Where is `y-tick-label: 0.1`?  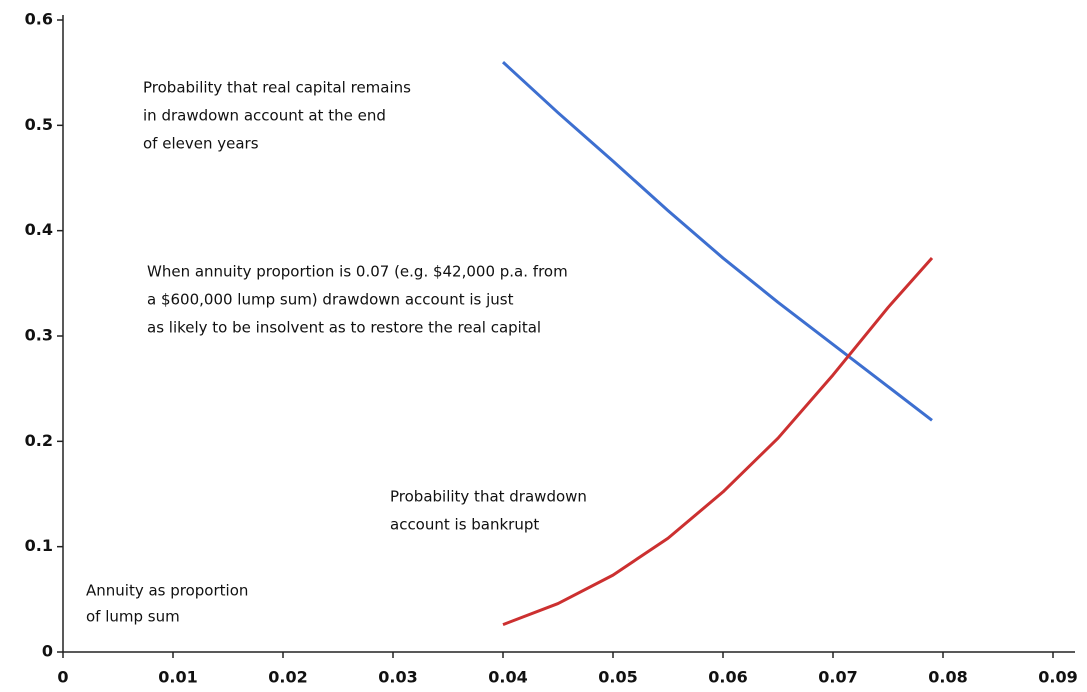
y-tick-label: 0.1 is located at coordinates (39, 545).